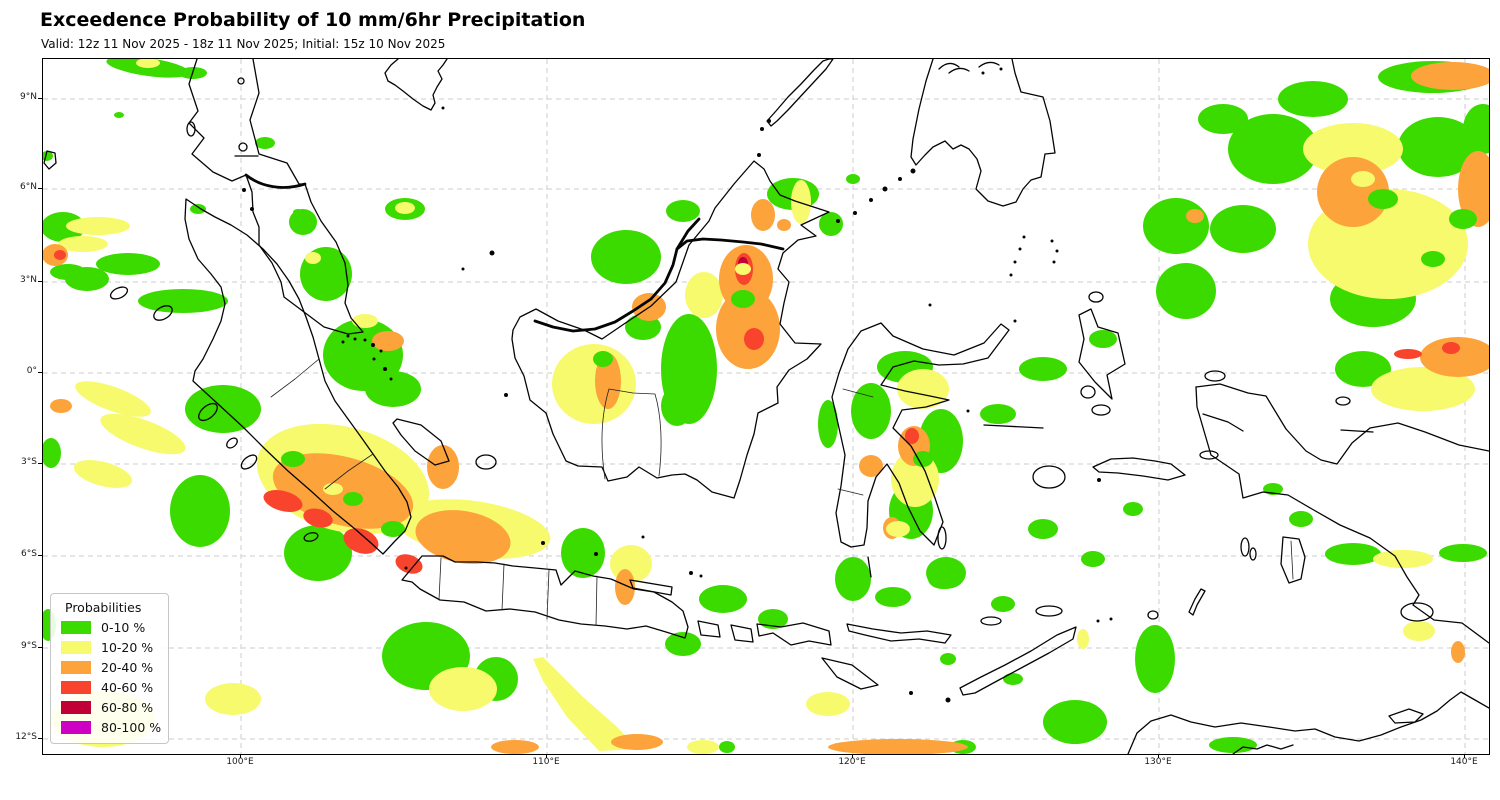 The height and width of the screenshot is (800, 1500). I want to click on x-tick-label: 140°E, so click(1464, 762).